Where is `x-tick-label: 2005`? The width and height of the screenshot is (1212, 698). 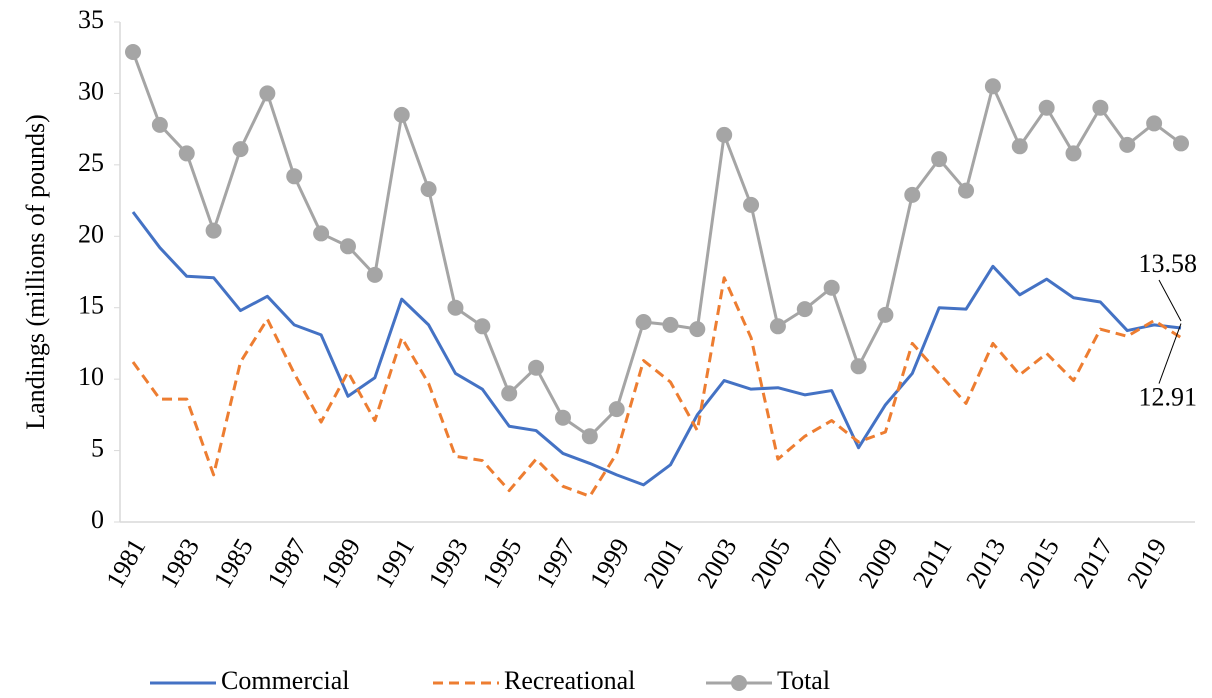
x-tick-label: 2005 is located at coordinates (770, 563).